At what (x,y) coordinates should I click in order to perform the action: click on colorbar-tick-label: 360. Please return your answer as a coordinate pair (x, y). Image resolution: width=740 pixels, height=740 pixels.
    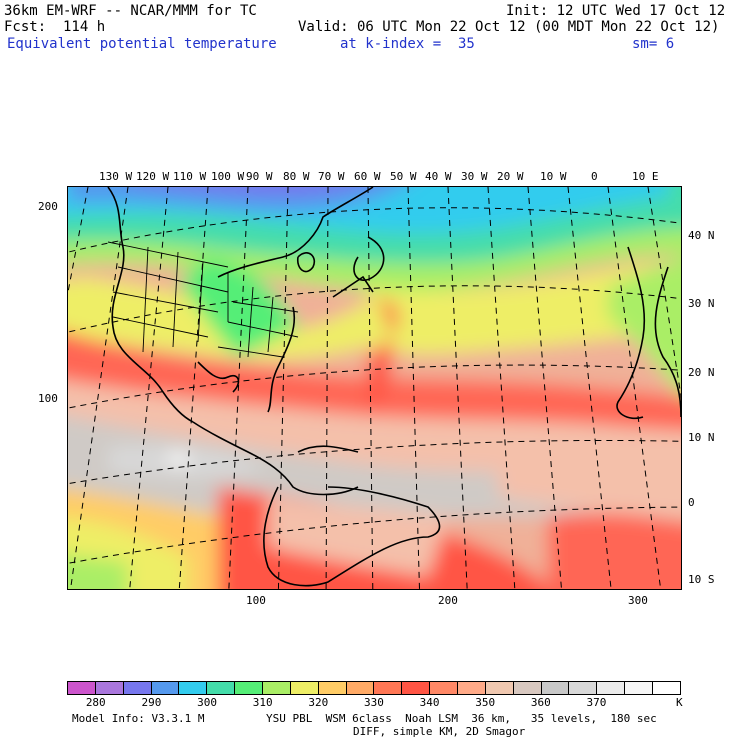
    Looking at the image, I should click on (540, 702).